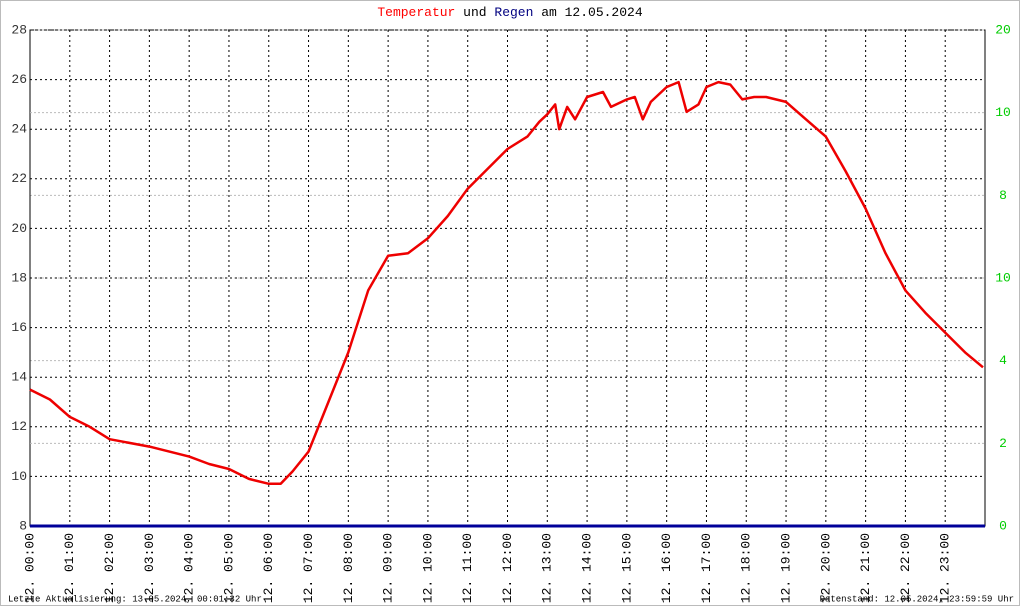  Describe the element at coordinates (69, 568) in the screenshot. I see `x-tick-label: 12. 01:00` at that location.